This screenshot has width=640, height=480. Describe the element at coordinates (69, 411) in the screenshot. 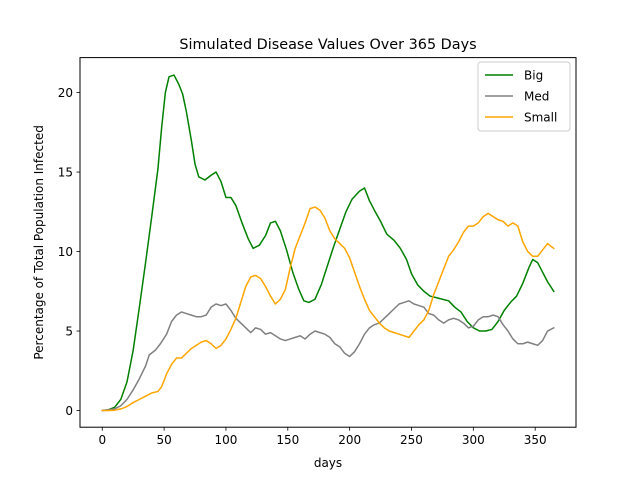

I see `y-tick-label: 0` at that location.